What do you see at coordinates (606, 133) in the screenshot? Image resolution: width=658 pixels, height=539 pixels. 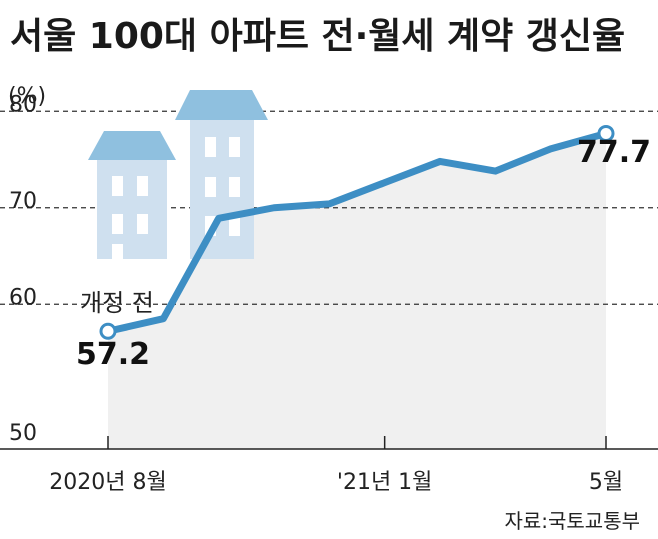 I see `data-point-end` at bounding box center [606, 133].